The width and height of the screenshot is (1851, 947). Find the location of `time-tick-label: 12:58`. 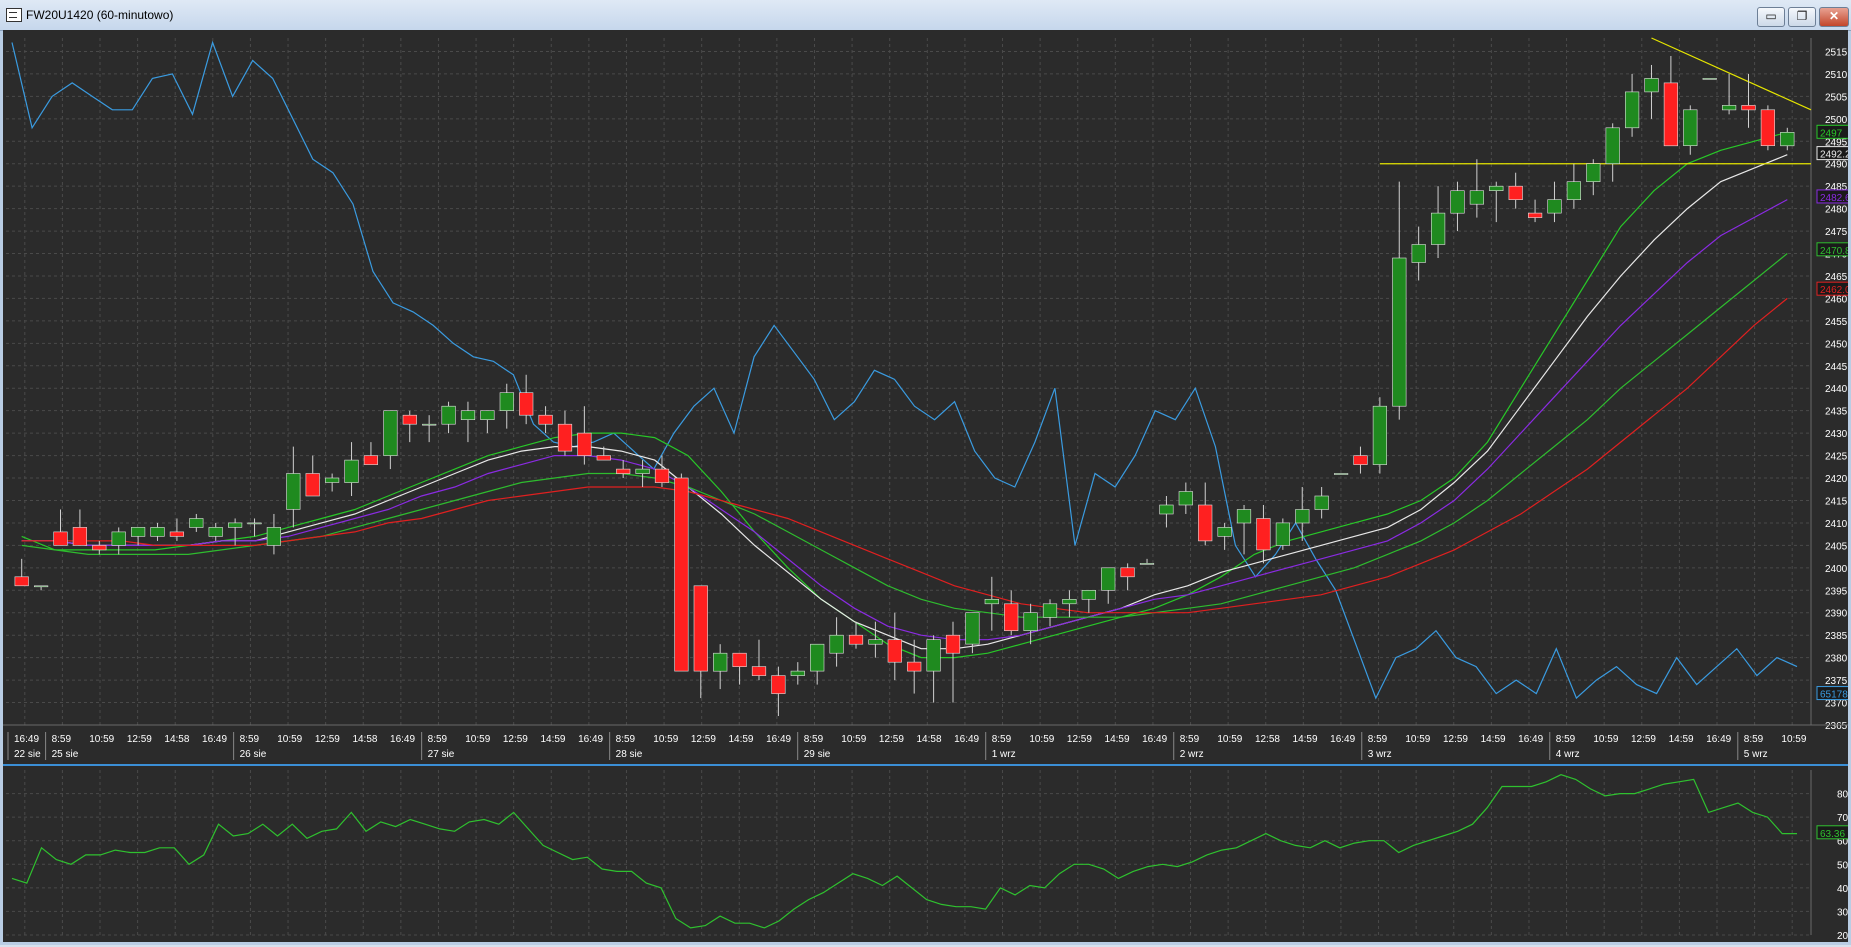

time-tick-label: 12:58 is located at coordinates (1267, 739).